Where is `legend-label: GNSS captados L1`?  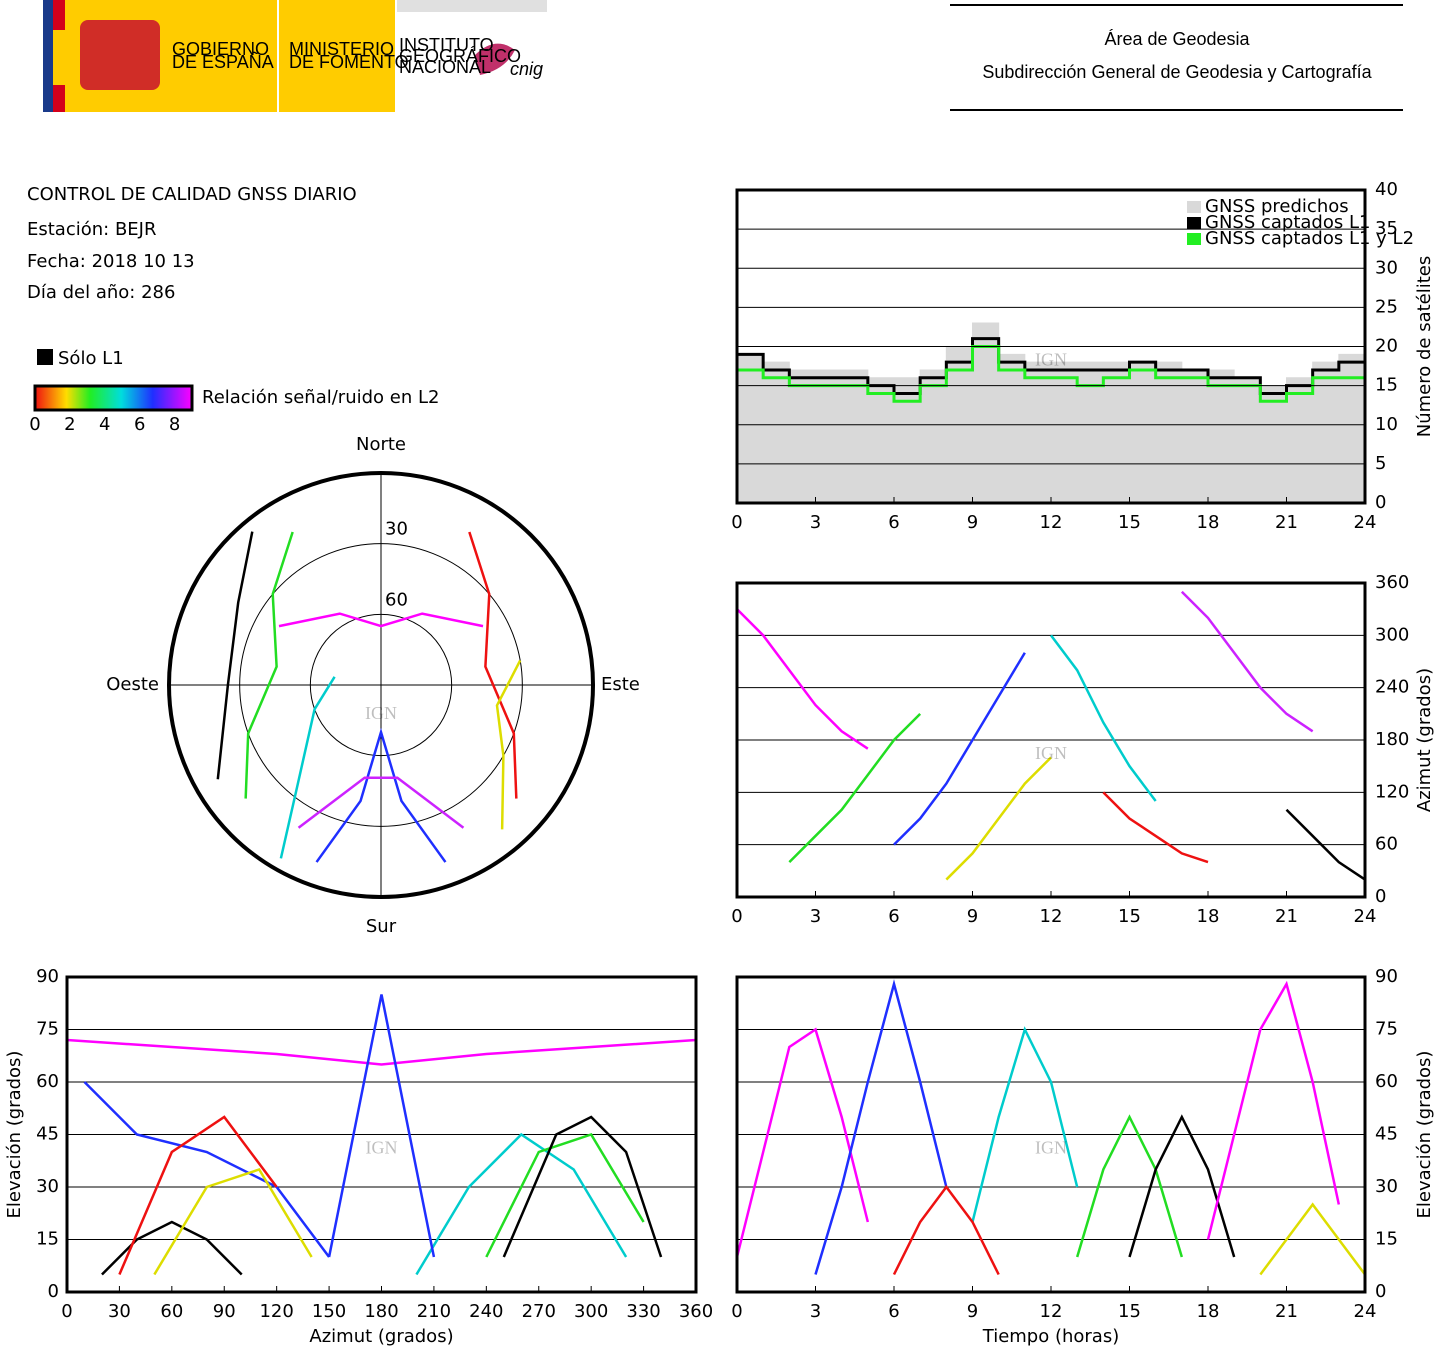
legend-label: GNSS captados L1 is located at coordinates (1287, 222).